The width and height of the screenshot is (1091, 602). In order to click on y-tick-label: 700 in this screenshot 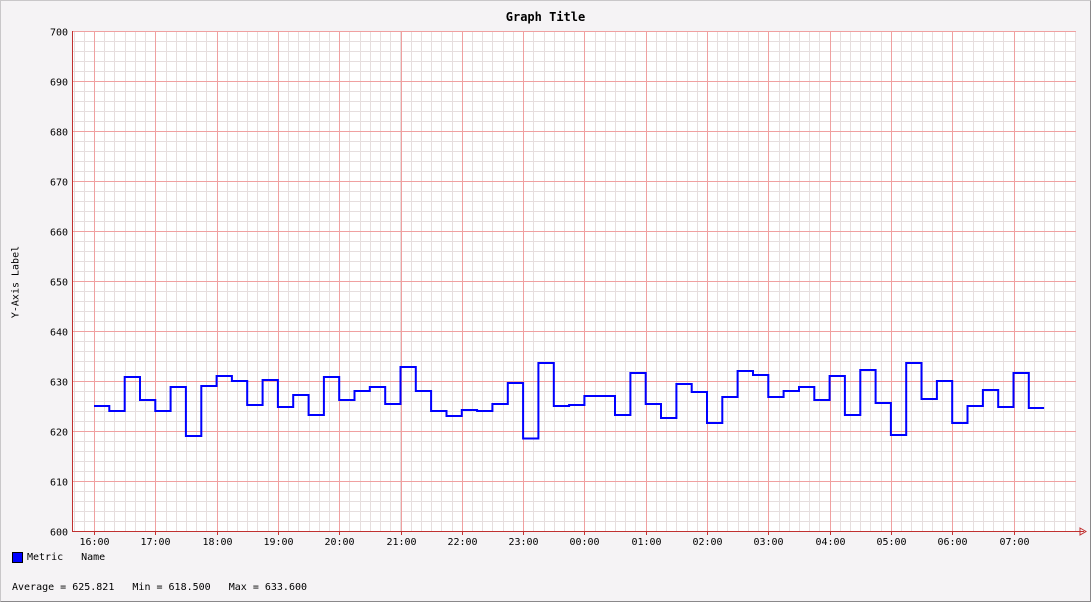, I will do `click(59, 33)`.